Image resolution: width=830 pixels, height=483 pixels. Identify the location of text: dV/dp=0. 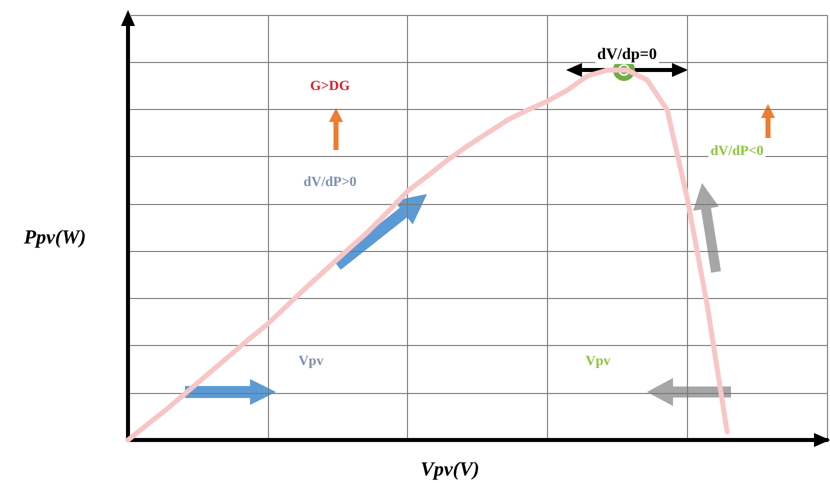
(627, 55).